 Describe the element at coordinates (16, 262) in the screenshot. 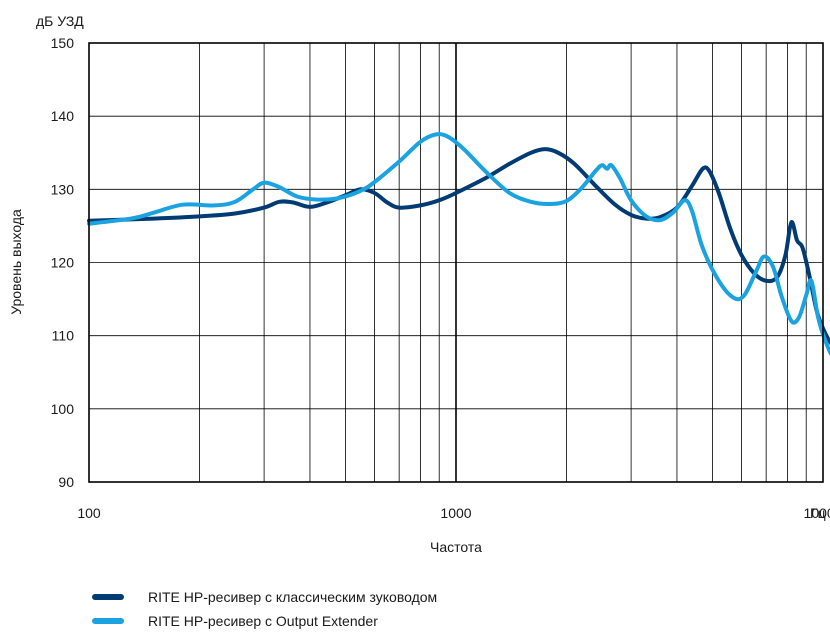

I see `y-axis-title: Уровень выхода` at that location.